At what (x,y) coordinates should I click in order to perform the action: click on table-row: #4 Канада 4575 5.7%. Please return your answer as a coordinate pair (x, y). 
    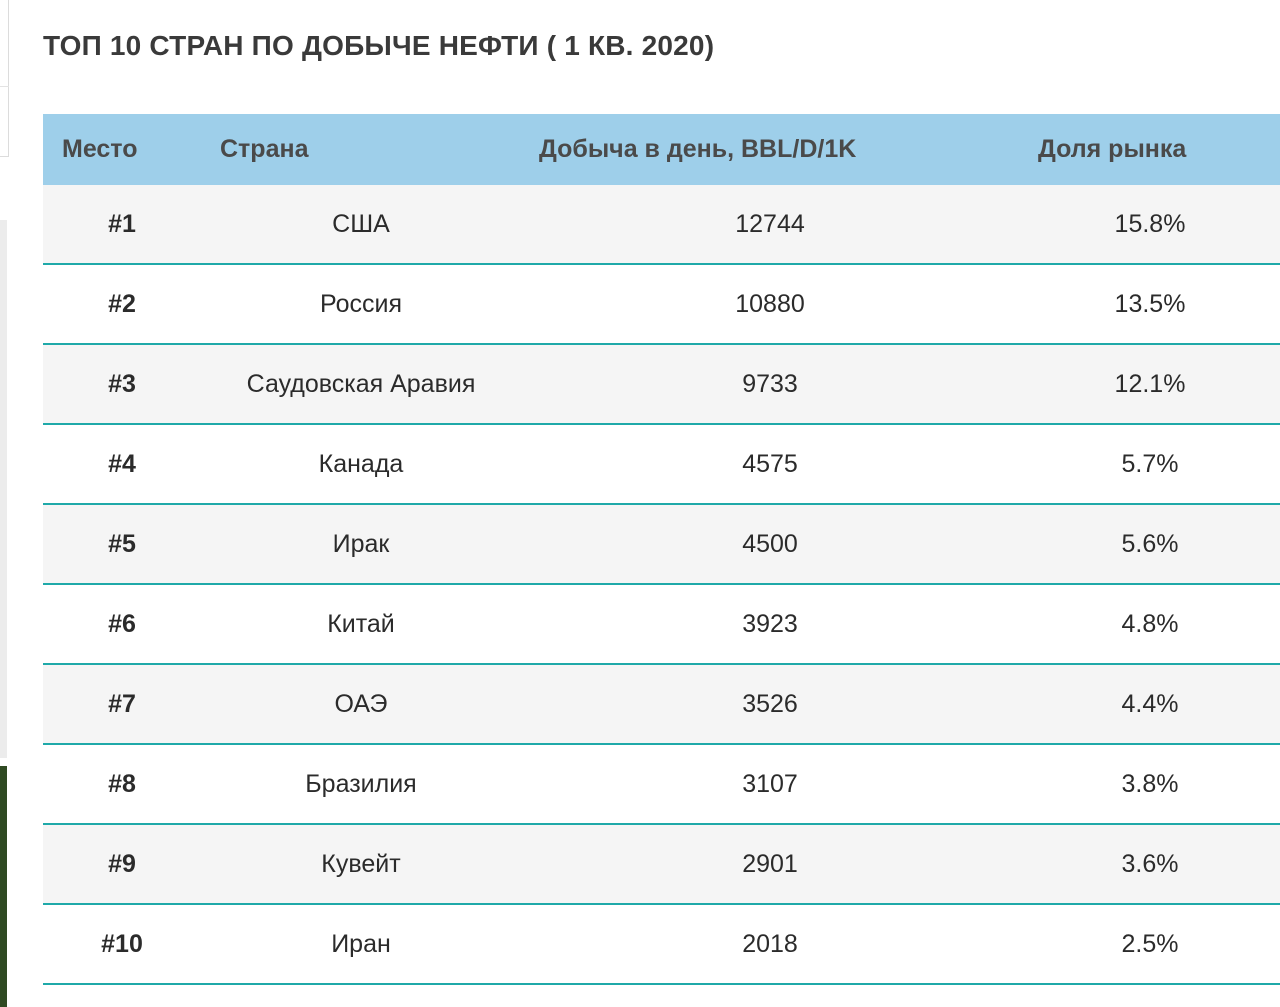
    Looking at the image, I should click on (661, 465).